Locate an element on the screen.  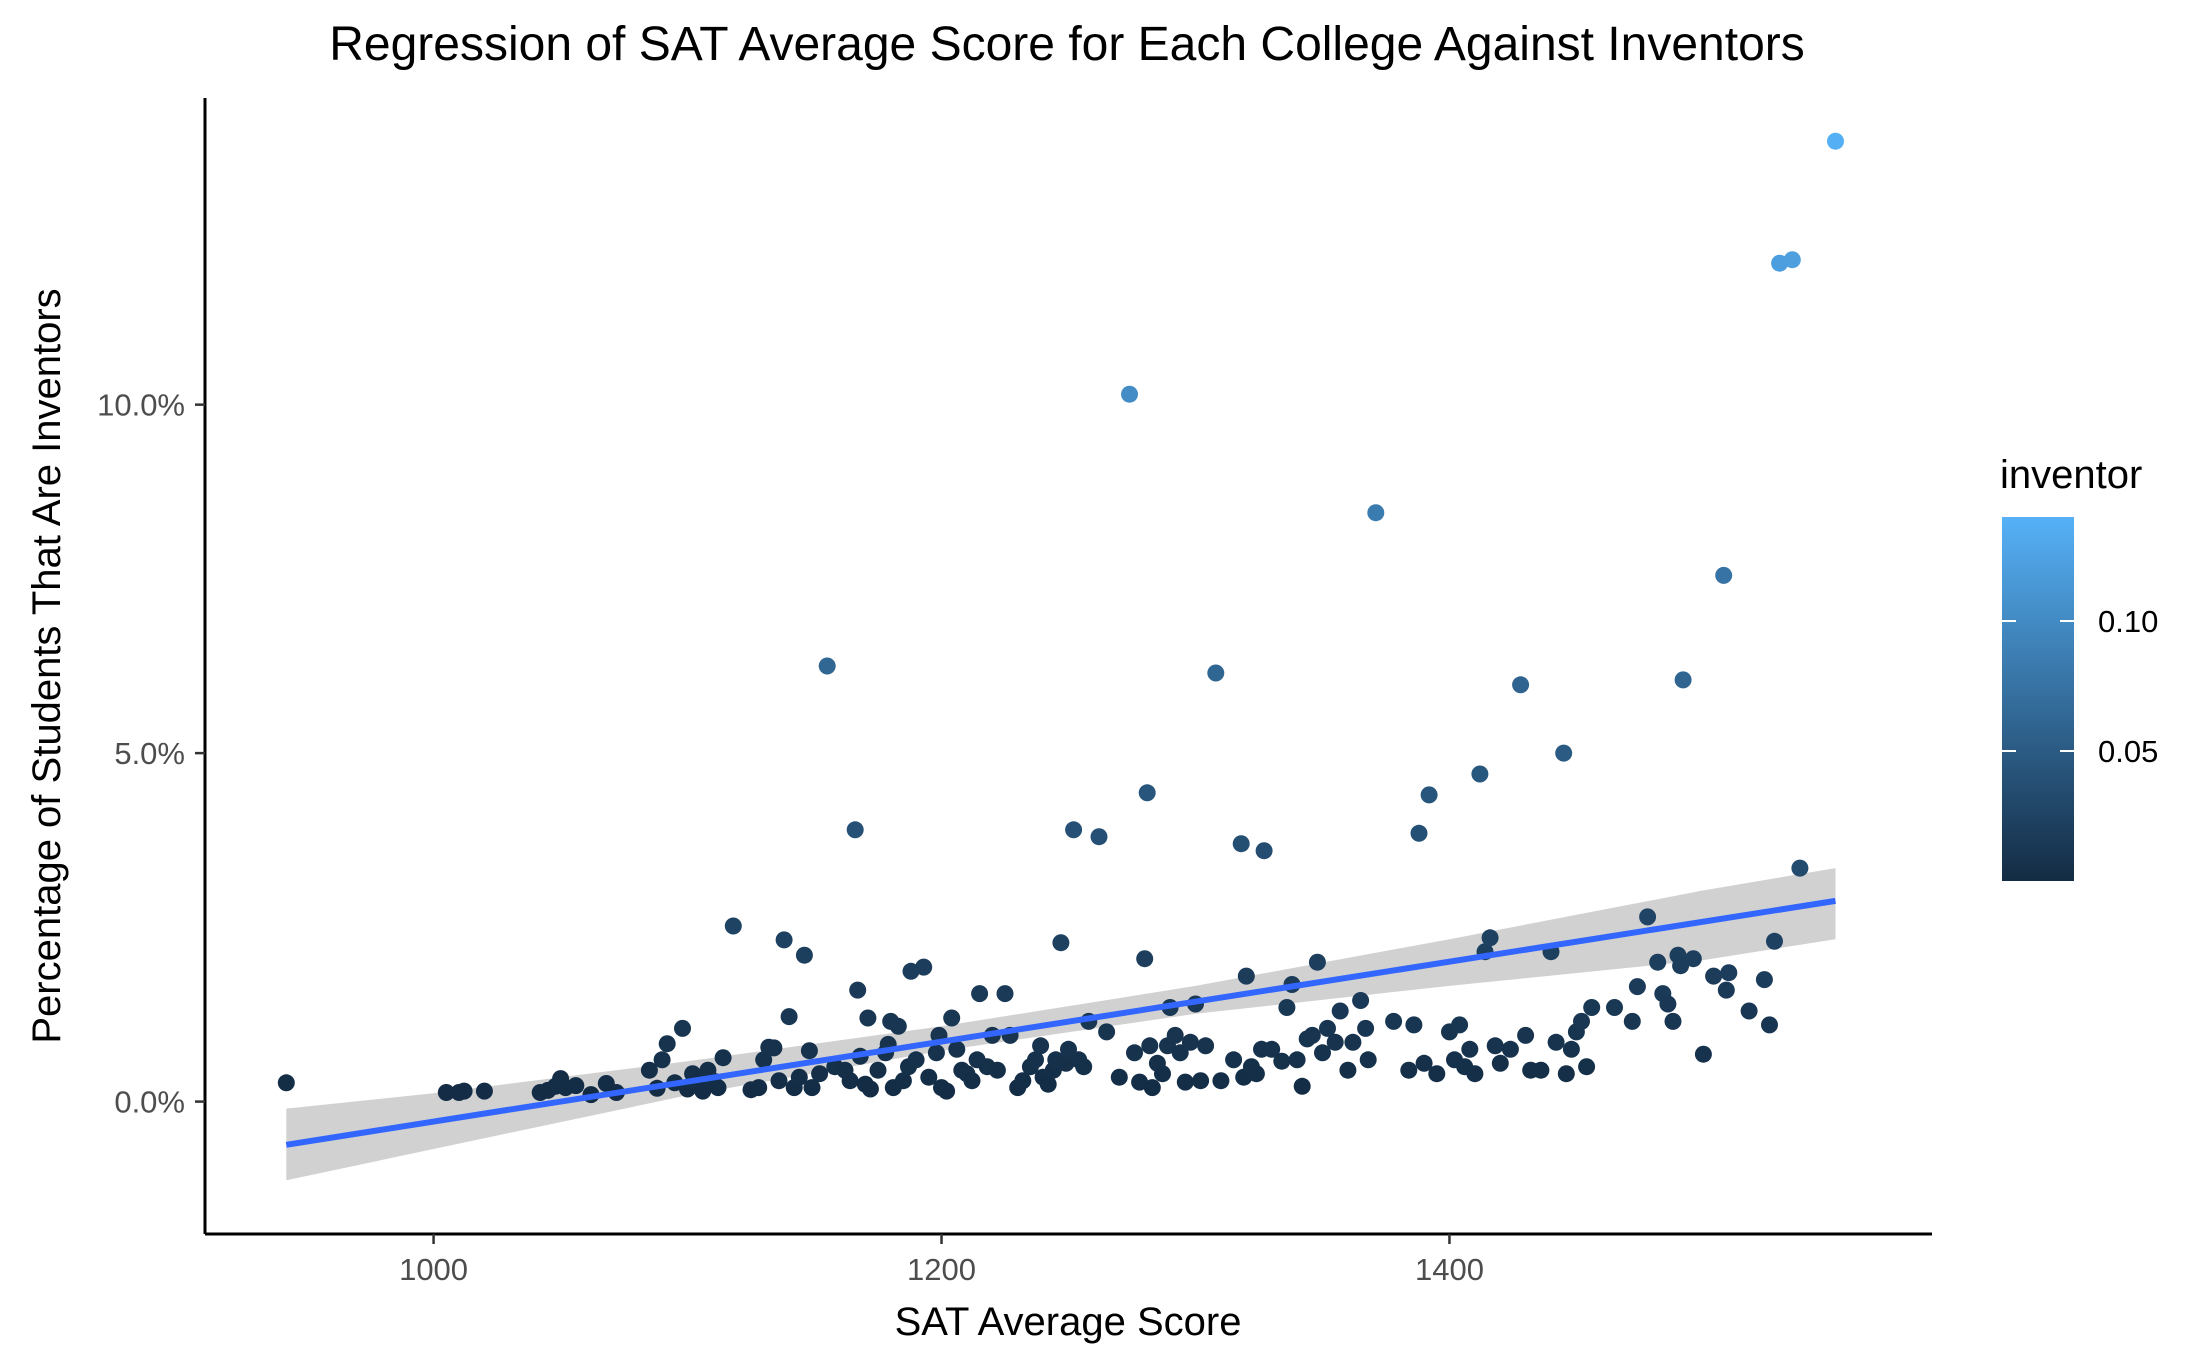
y-tick-label: 10.0% is located at coordinates (141, 405).